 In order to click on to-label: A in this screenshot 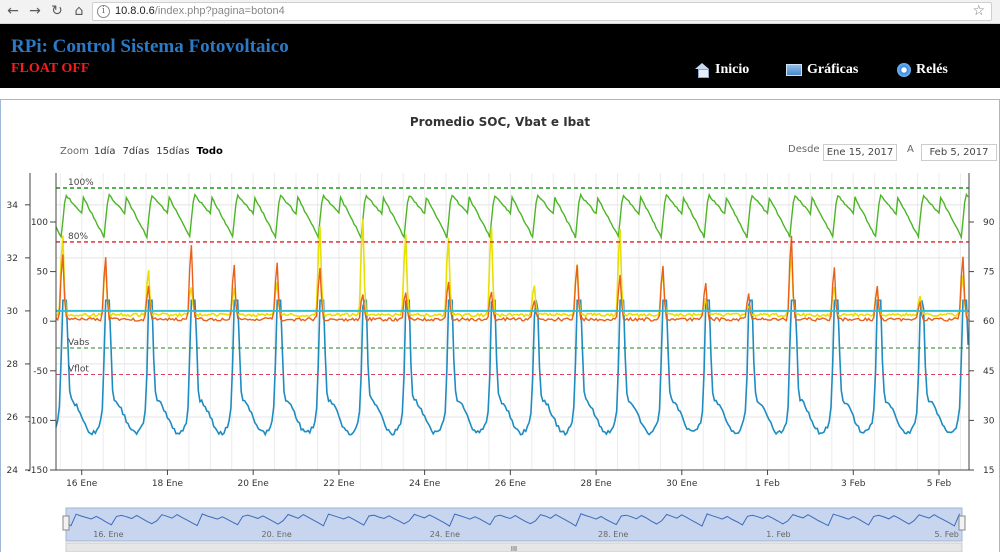, I will do `click(910, 149)`.